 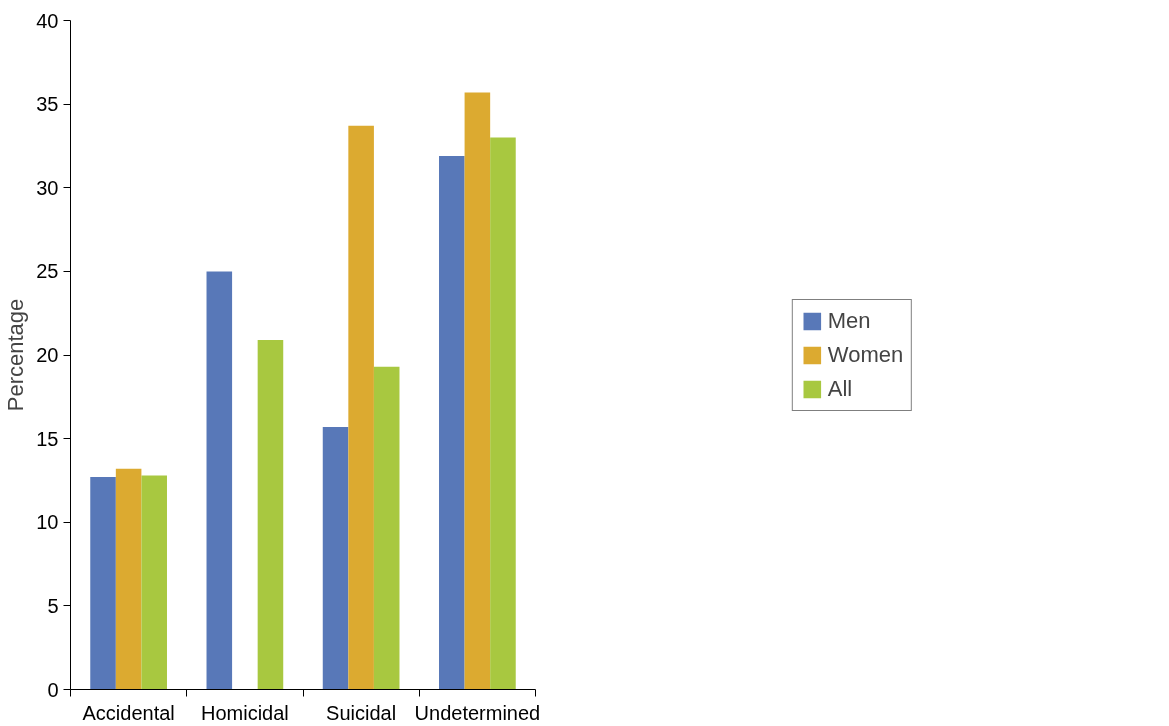 What do you see at coordinates (47, 355) in the screenshot?
I see `y-tick-label: 20` at bounding box center [47, 355].